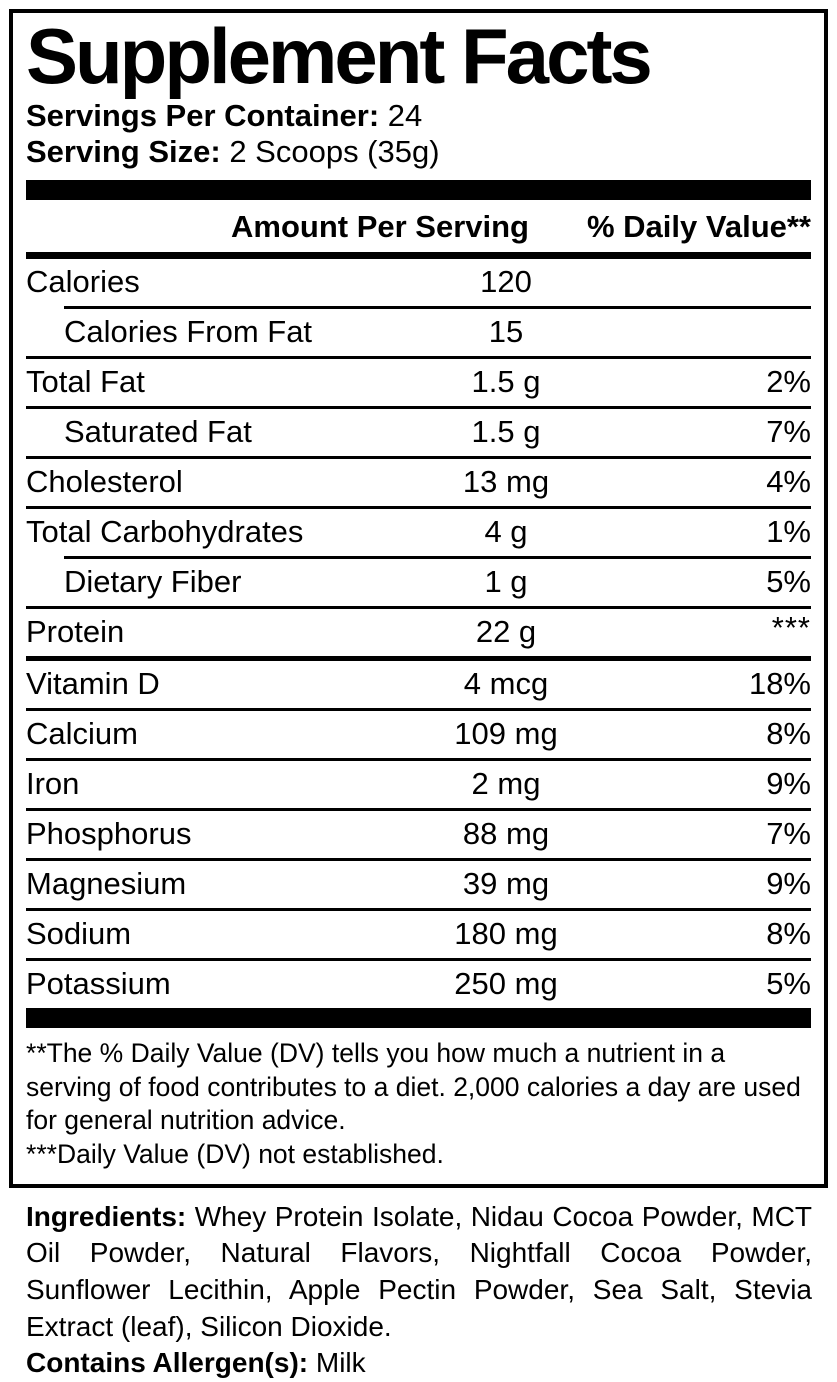  I want to click on nutrient-name: Vitamin D, so click(93, 684).